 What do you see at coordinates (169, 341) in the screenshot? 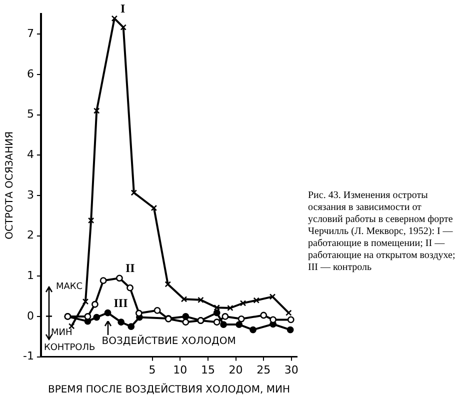
I see `annotation: ВОЗДЕЙСТВИЕ ХОЛОДОМ` at bounding box center [169, 341].